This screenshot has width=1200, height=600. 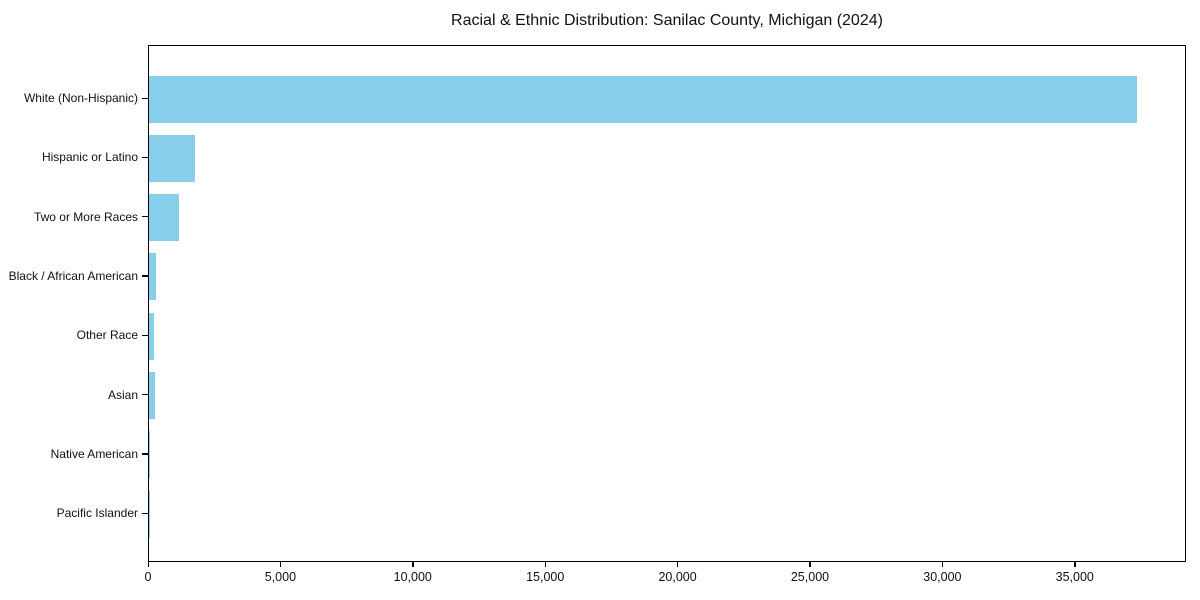 What do you see at coordinates (89, 157) in the screenshot?
I see `y-tick-label: Hispanic or Latino` at bounding box center [89, 157].